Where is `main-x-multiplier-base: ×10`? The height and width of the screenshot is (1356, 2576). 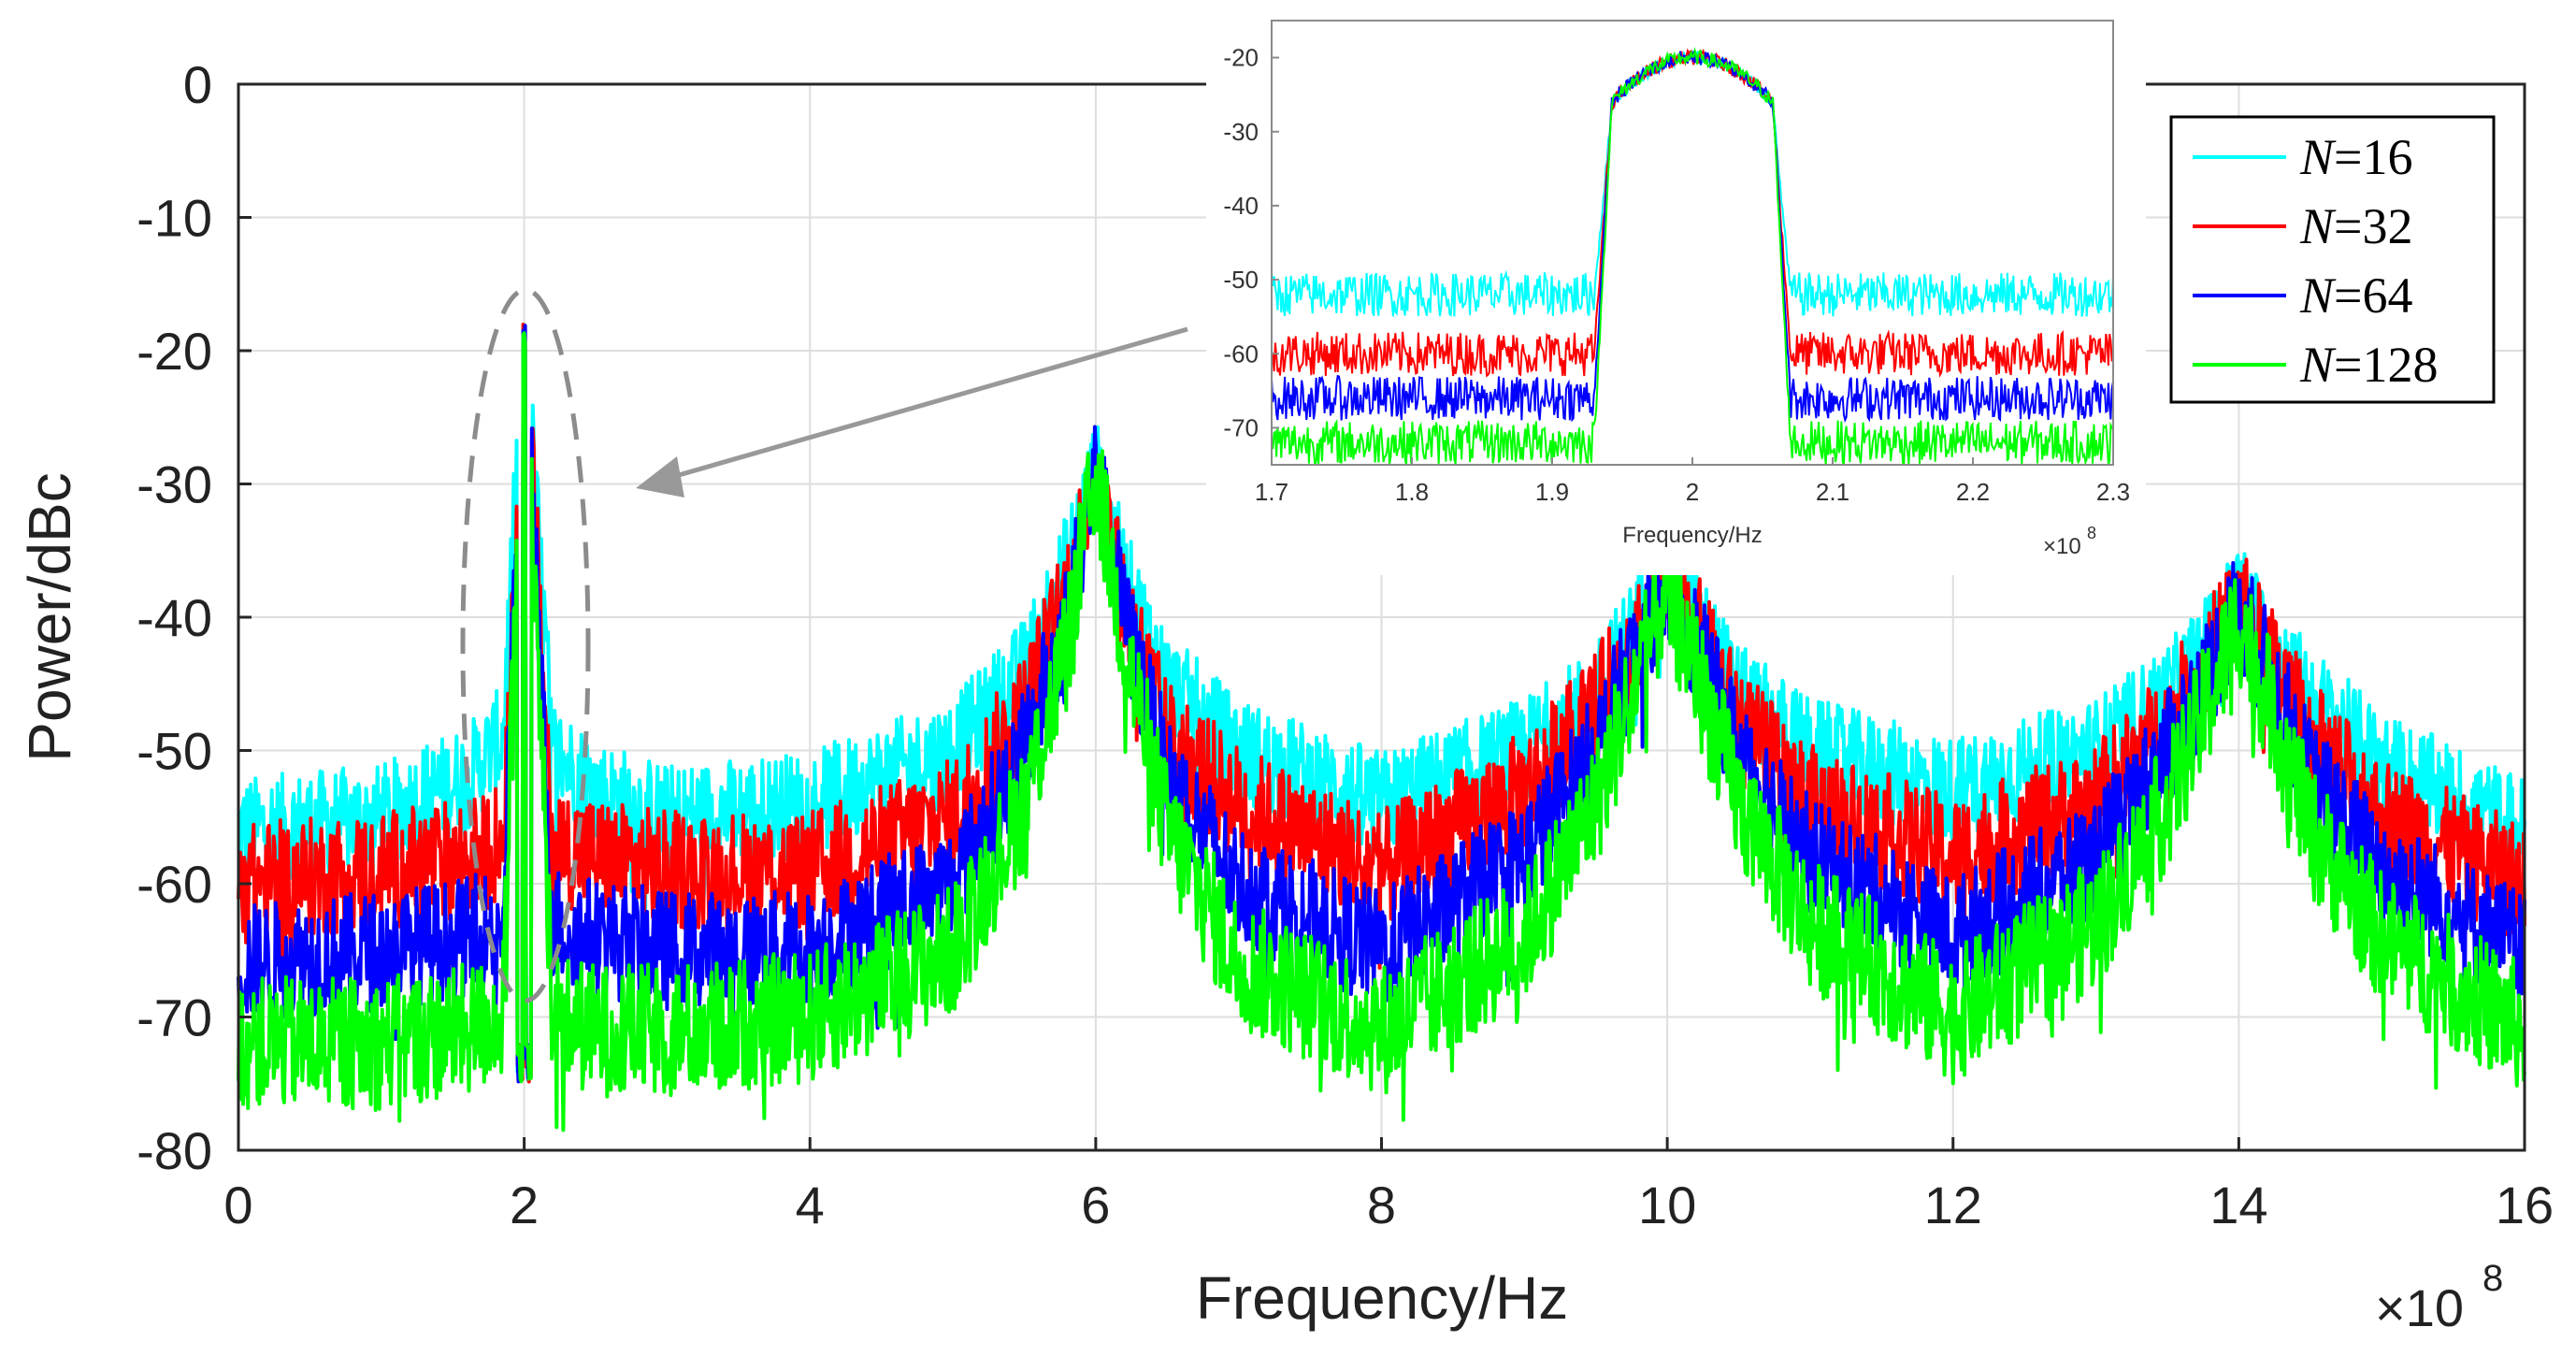
main-x-multiplier-base: ×10 is located at coordinates (2420, 1307).